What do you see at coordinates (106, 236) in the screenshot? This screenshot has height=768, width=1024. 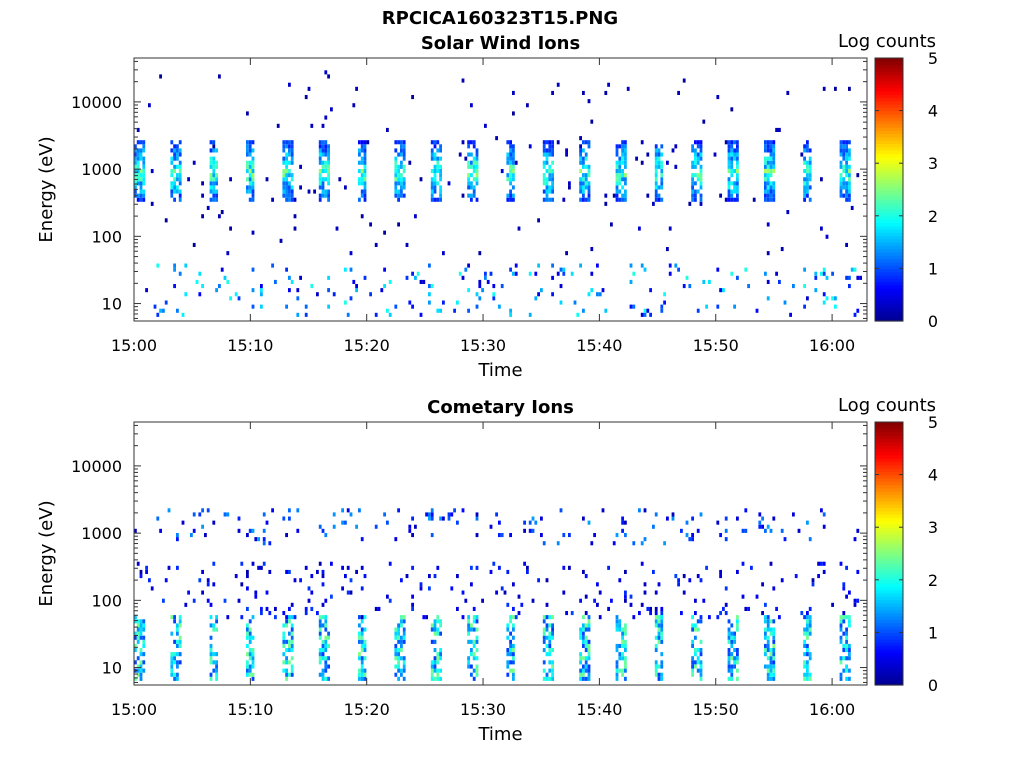 I see `y-tick-label: 100` at bounding box center [106, 236].